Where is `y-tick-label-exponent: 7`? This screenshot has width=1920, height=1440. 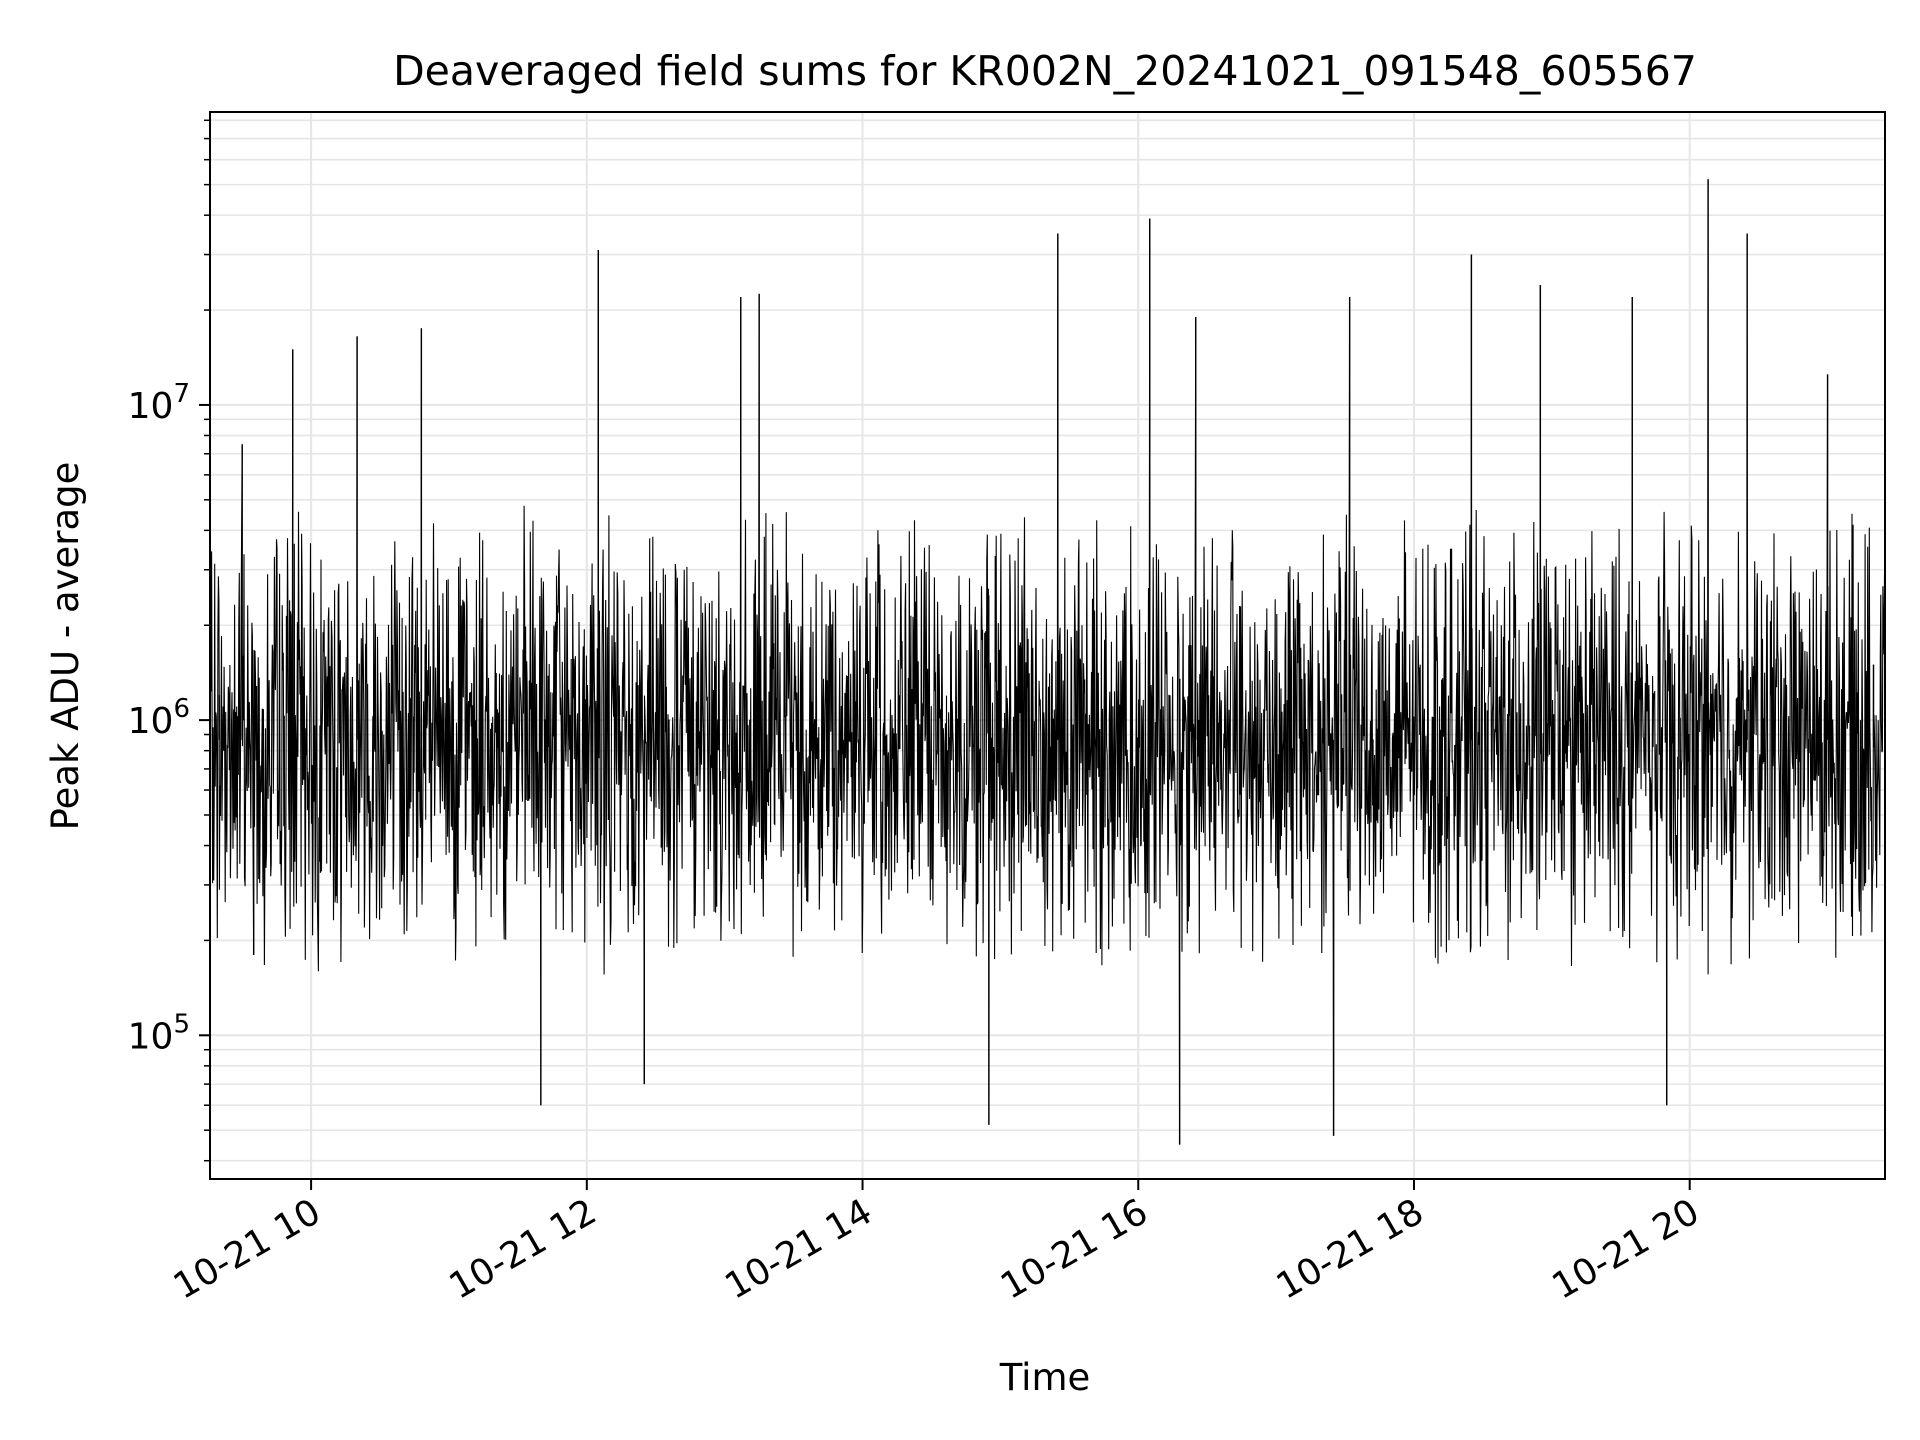 y-tick-label-exponent: 7 is located at coordinates (181, 394).